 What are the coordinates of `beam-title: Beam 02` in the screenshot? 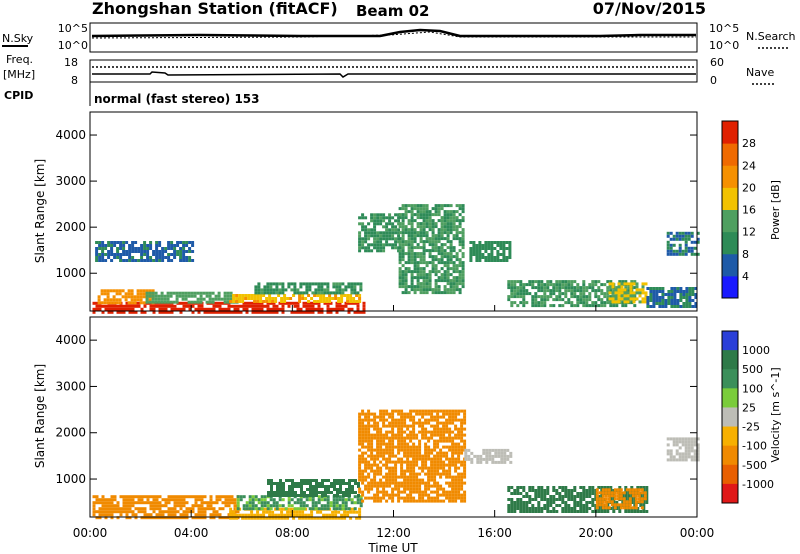 It's located at (392, 11).